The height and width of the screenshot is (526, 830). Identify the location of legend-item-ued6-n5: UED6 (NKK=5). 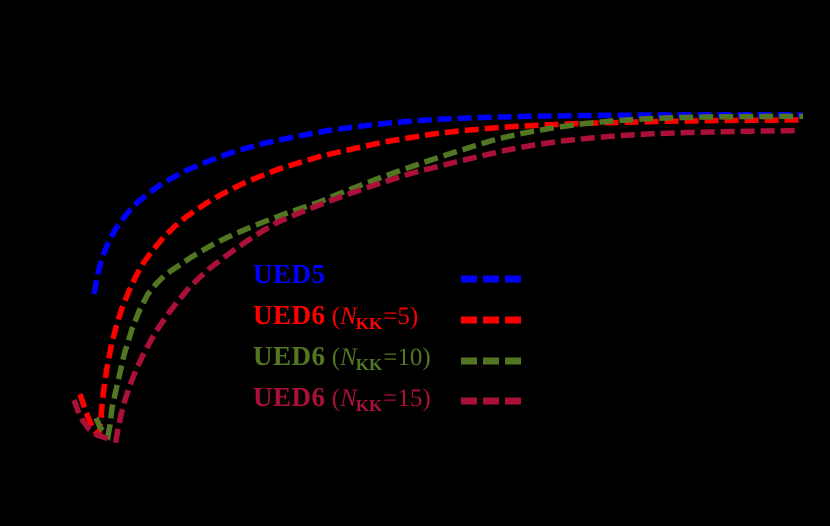
(335, 318).